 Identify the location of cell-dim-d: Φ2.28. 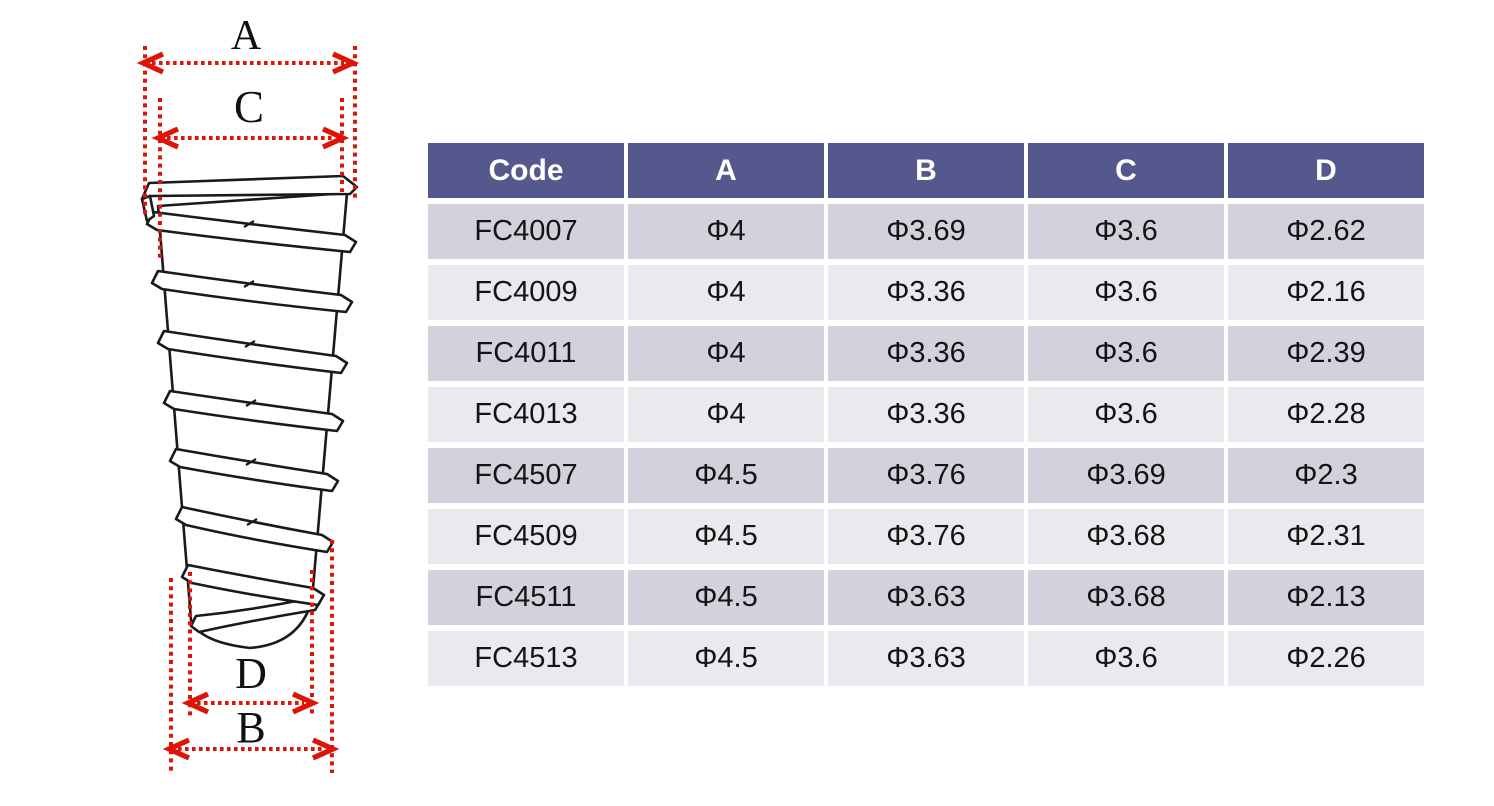
(1326, 414).